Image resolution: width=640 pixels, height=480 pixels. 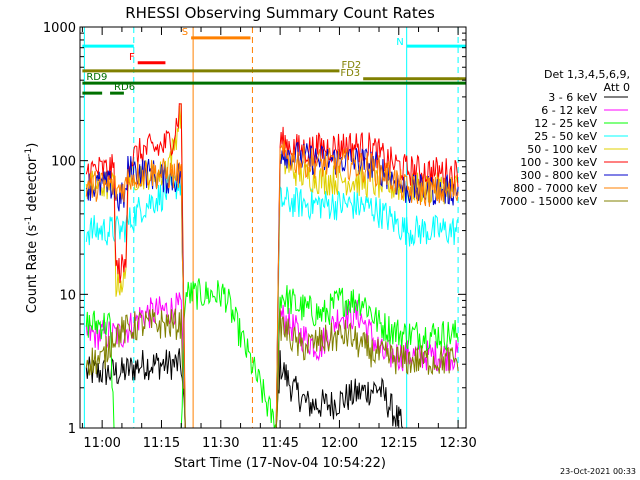 What do you see at coordinates (569, 110) in the screenshot?
I see `legend-label-1: 6 - 12 keV` at bounding box center [569, 110].